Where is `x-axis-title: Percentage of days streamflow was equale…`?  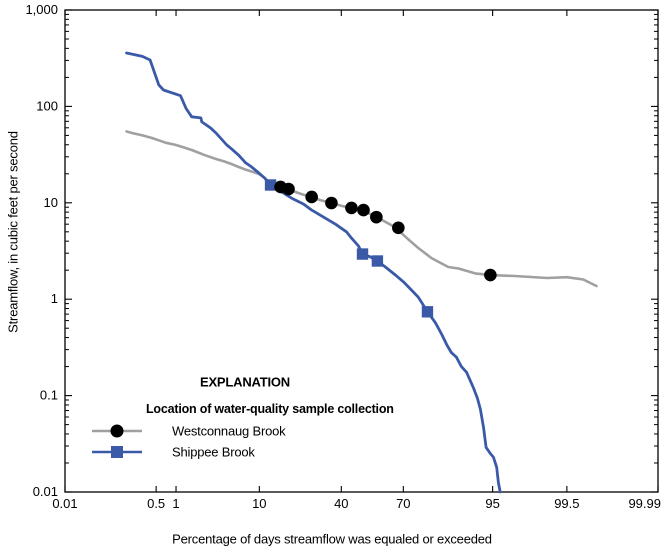
x-axis-title: Percentage of days streamflow was equale… is located at coordinates (332, 539).